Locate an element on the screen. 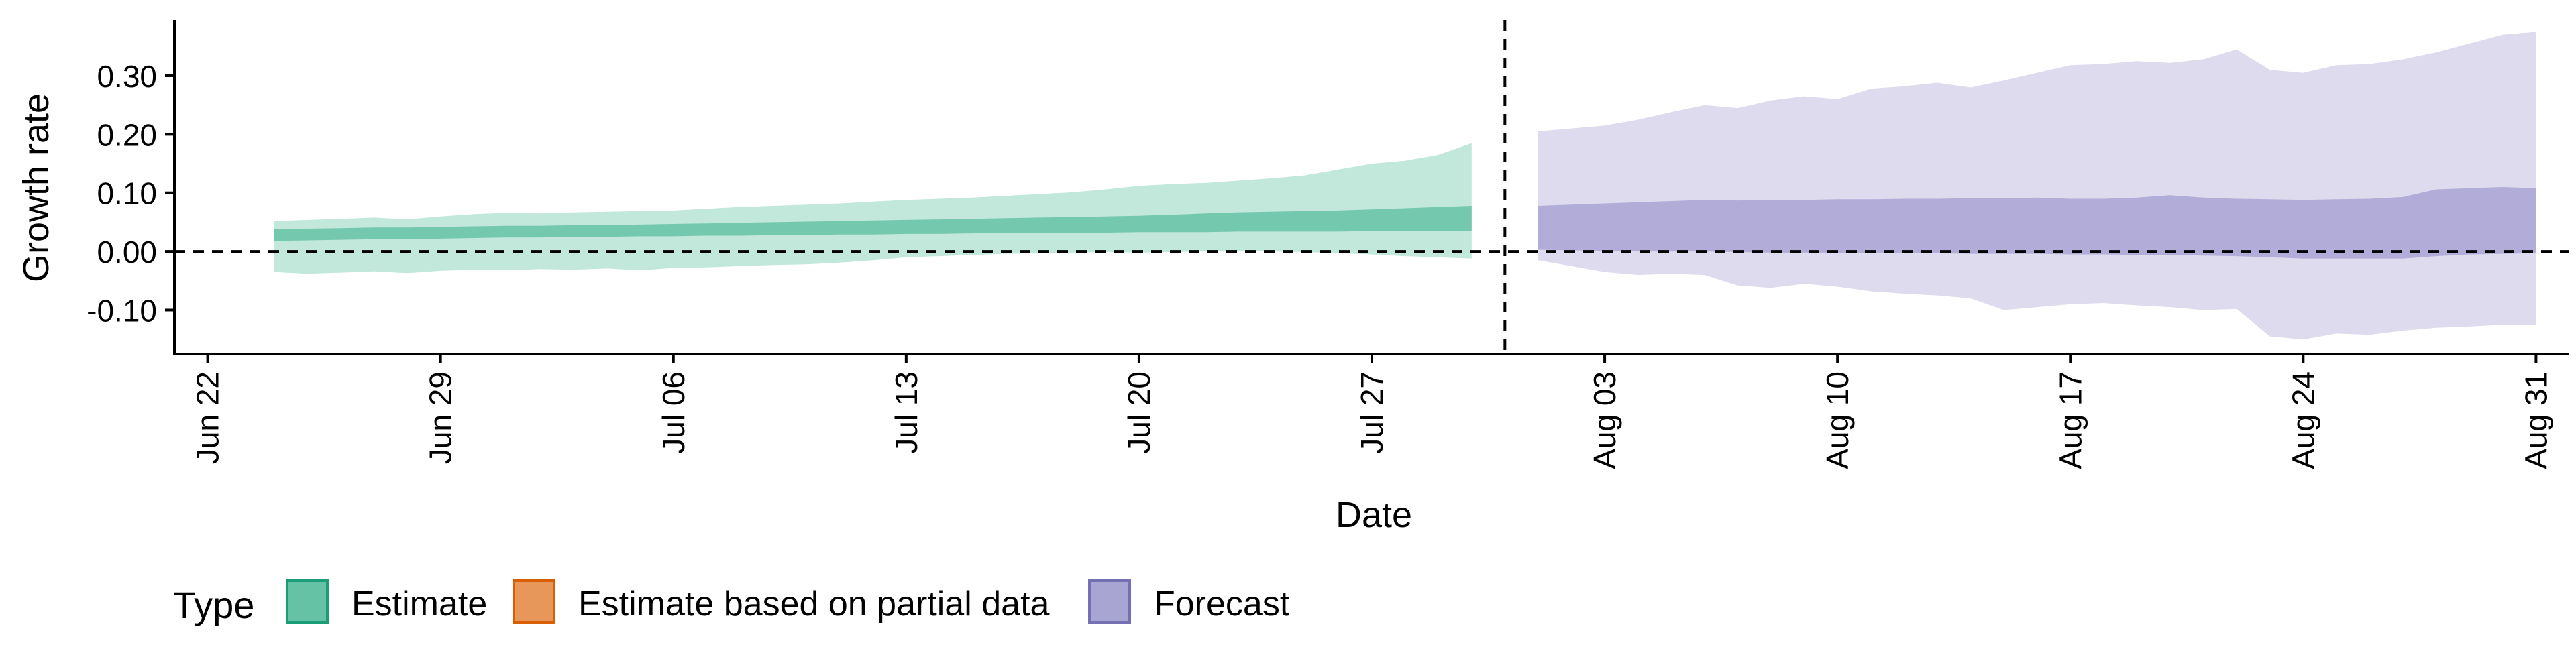 Image resolution: width=2576 pixels, height=647 pixels. x-tick-label: Aug 31 is located at coordinates (2535, 420).